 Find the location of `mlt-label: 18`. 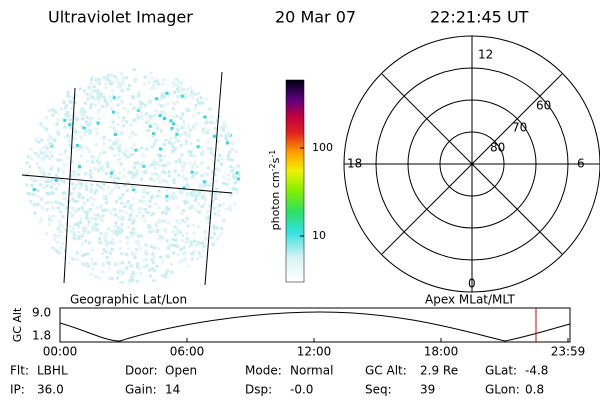

mlt-label: 18 is located at coordinates (354, 164).